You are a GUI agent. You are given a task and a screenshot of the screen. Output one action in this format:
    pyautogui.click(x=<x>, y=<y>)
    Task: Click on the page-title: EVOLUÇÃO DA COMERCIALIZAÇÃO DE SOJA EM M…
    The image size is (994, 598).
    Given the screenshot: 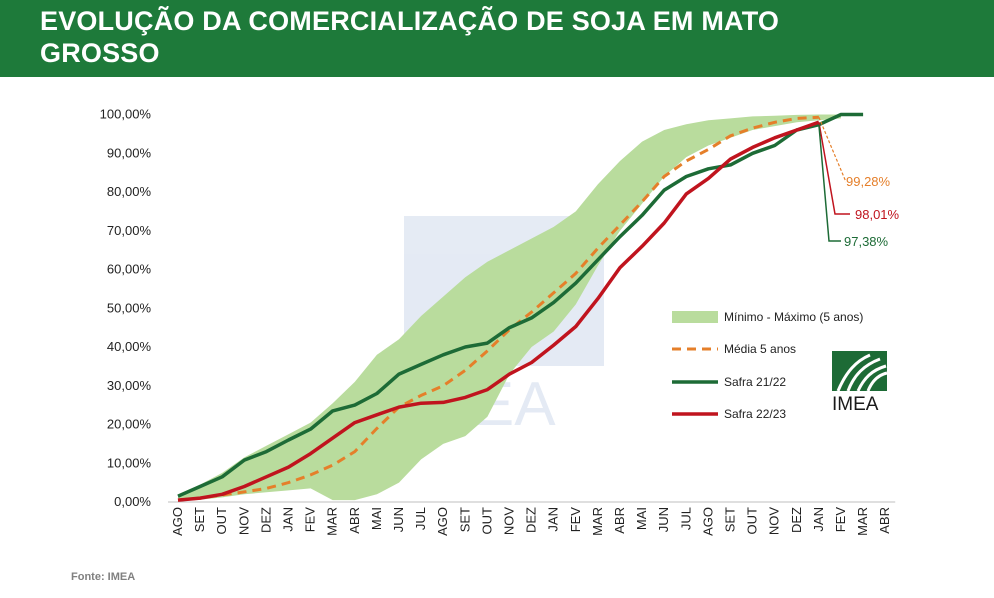 What is the action you would take?
    pyautogui.click(x=410, y=37)
    